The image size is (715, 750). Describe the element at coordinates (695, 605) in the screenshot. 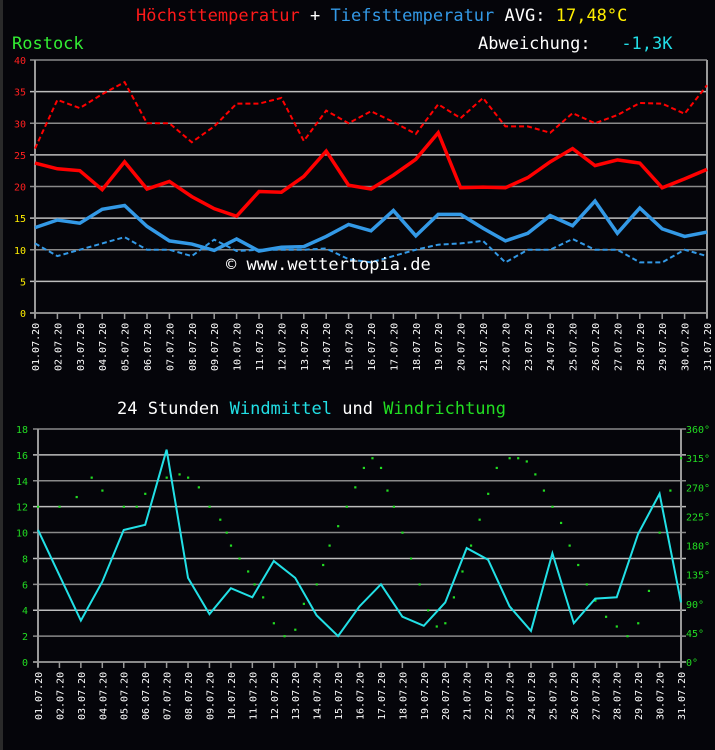

I see `svg-text: 90°` at that location.